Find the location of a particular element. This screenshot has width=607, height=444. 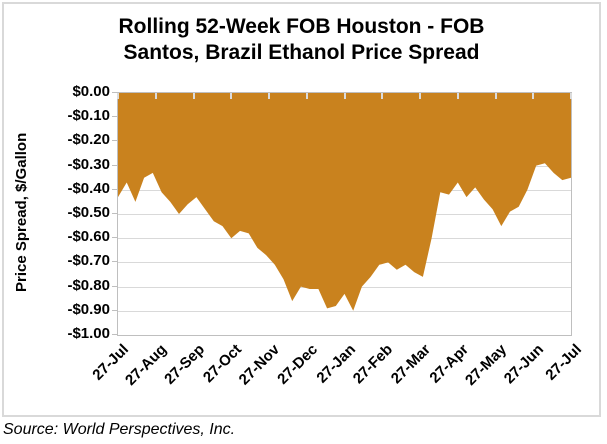

y-tick-label: -$0.50 is located at coordinates (88, 212).